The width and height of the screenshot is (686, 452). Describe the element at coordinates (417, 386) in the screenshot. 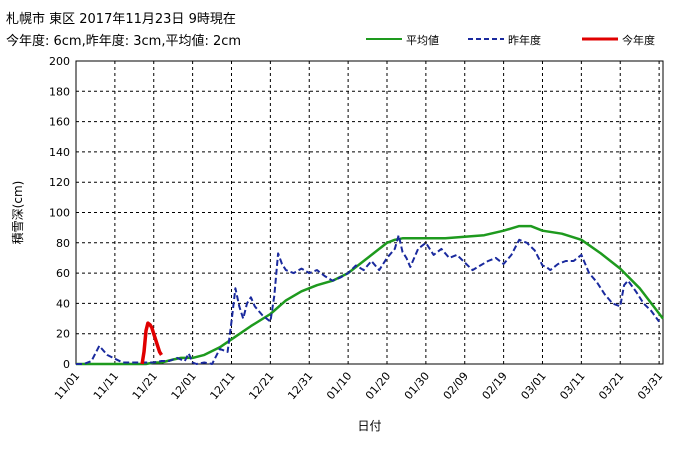

I see `x-tick-label: 01/30` at that location.